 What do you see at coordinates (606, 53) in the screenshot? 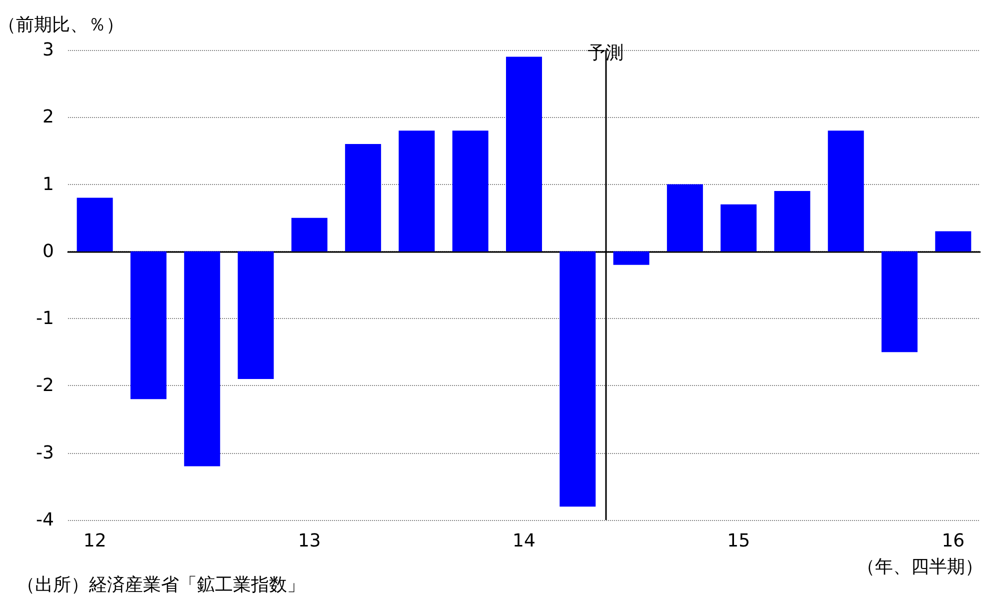
I see `ref-line-label: 予測` at bounding box center [606, 53].